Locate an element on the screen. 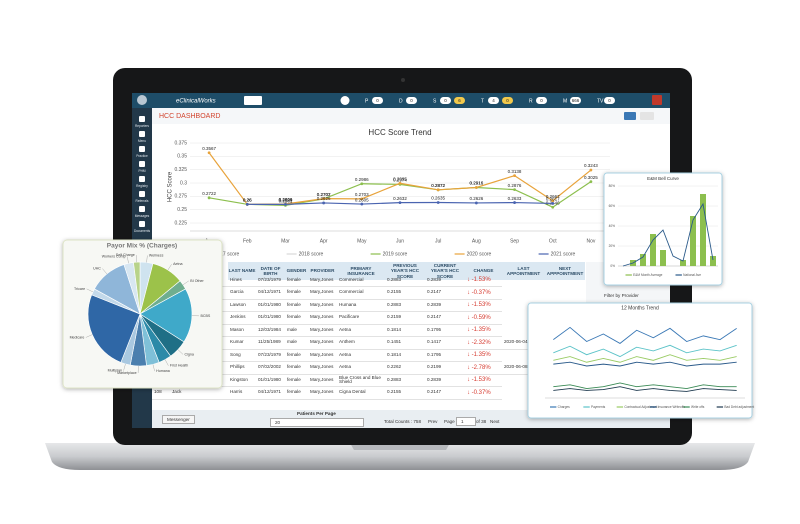 Image resolution: width=800 pixels, height=524 pixels. legend-label: 2019 score is located at coordinates (395, 254).